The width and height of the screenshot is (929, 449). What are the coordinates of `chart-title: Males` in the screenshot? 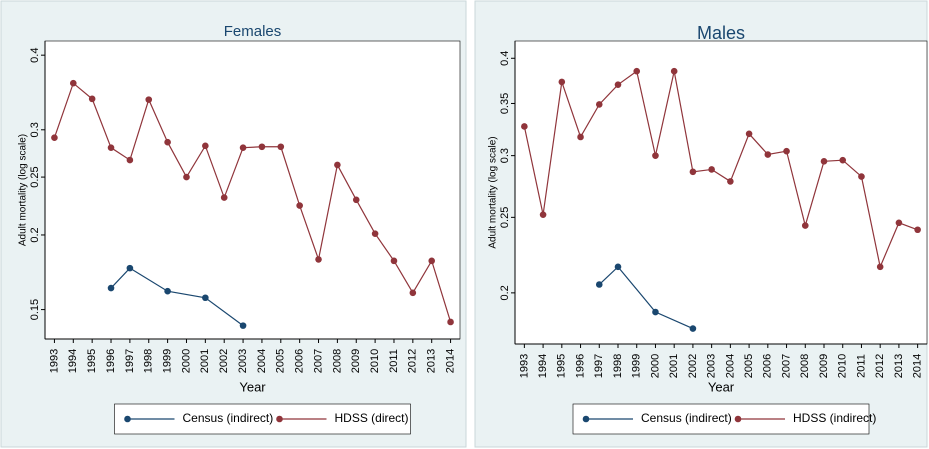 It's located at (721, 33).